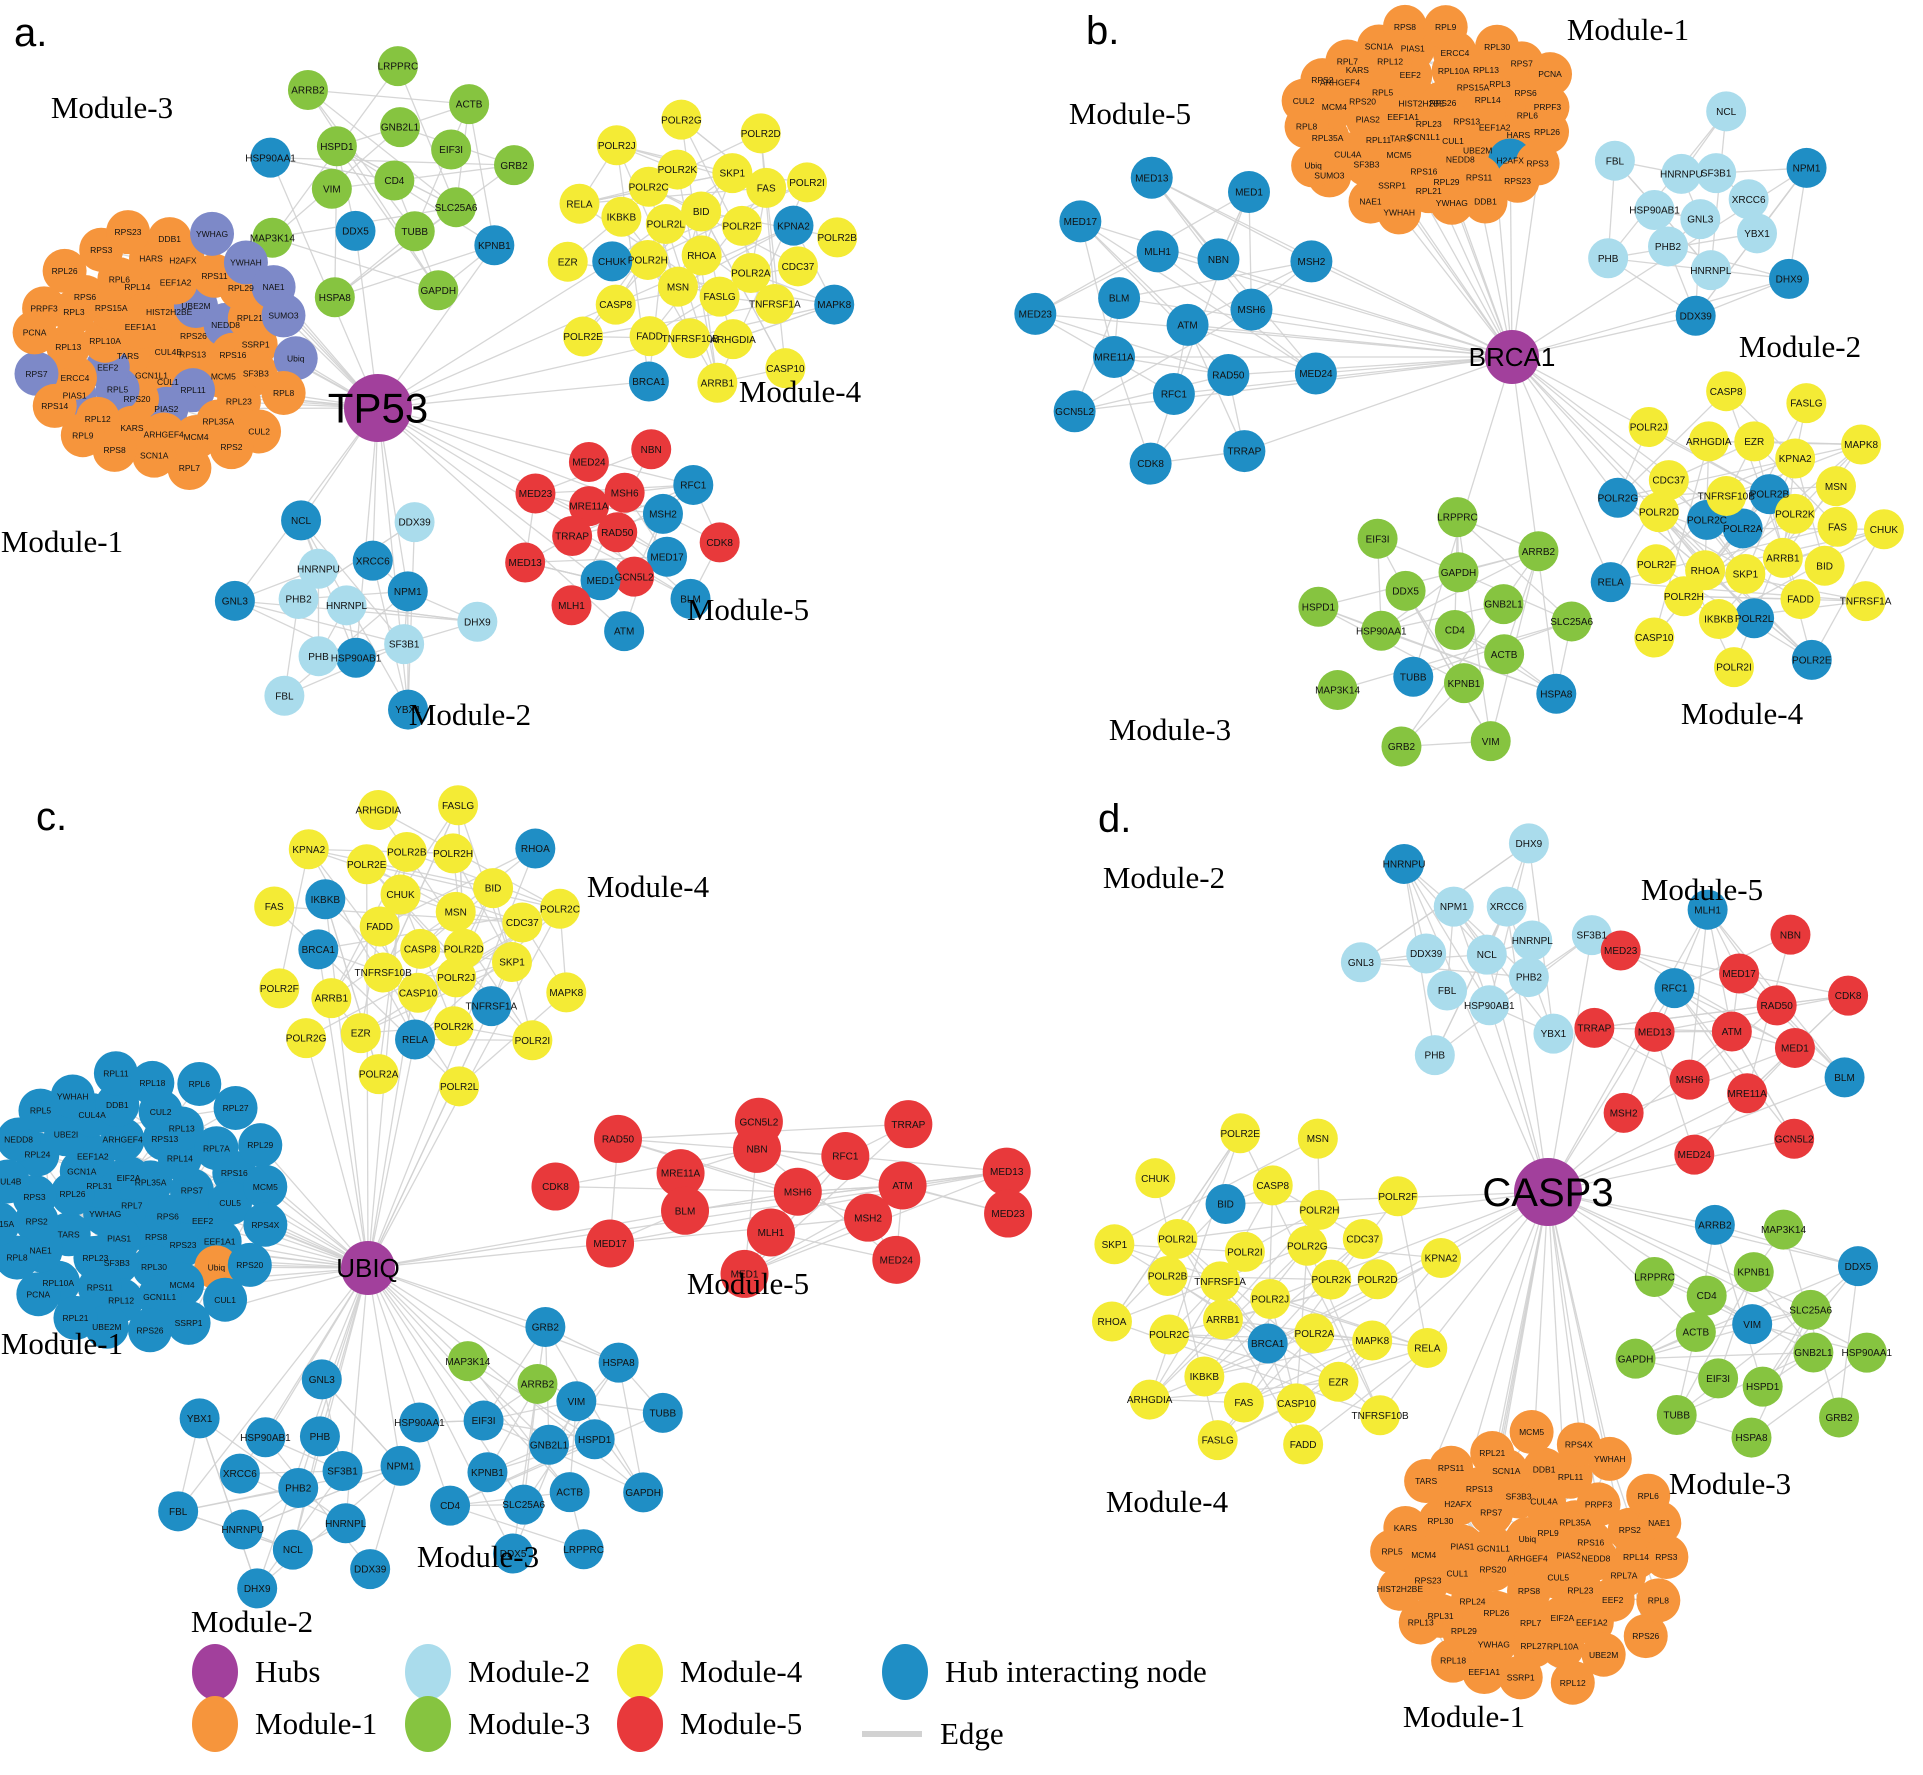 The width and height of the screenshot is (1923, 1775). What do you see at coordinates (301, 520) in the screenshot?
I see `node-NCL` at bounding box center [301, 520].